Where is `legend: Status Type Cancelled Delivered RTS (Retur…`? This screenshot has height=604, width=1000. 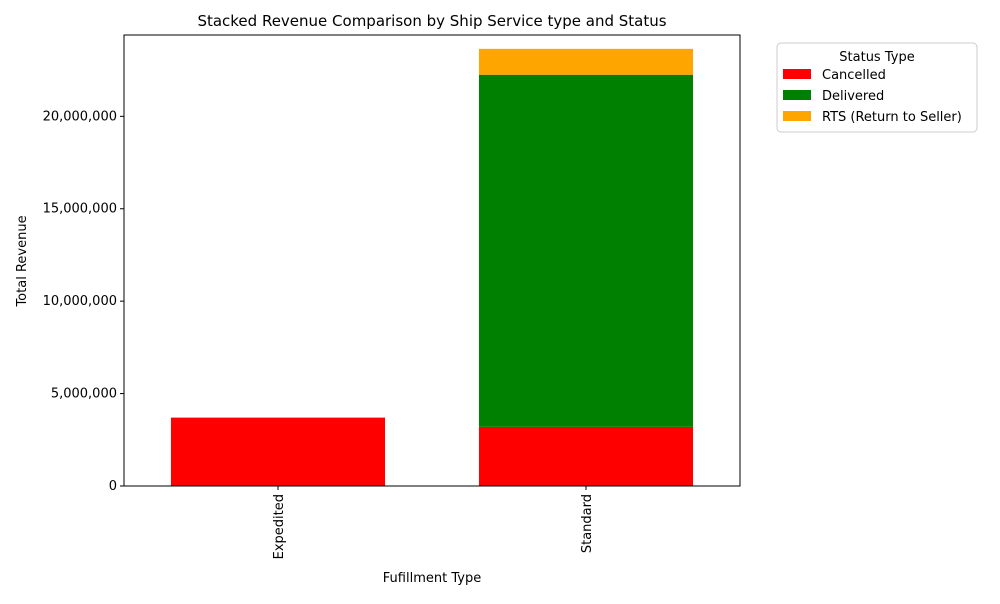
legend: Status Type Cancelled Delivered RTS (Retur… is located at coordinates (877, 87).